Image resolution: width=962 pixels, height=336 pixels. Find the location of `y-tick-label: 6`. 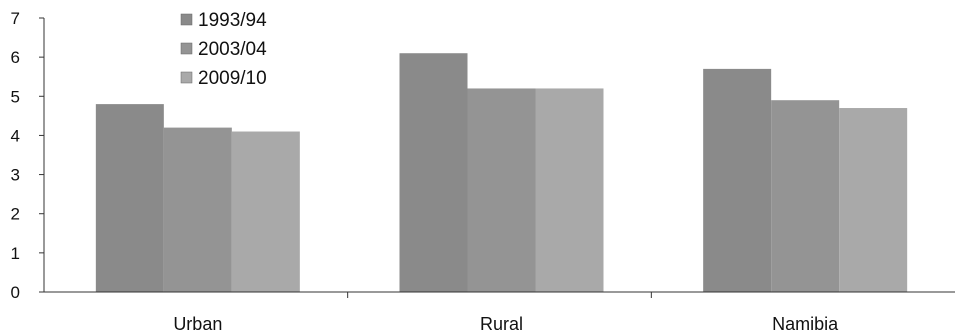

y-tick-label: 6 is located at coordinates (15, 57).